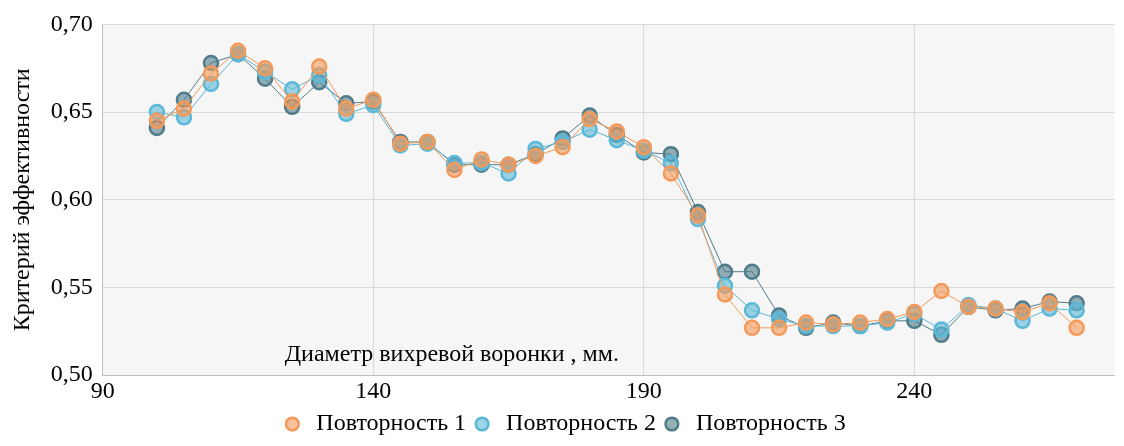  Describe the element at coordinates (451, 353) in the screenshot. I see `x-axis-title: Диаметр вихревой воронки , мм.` at that location.